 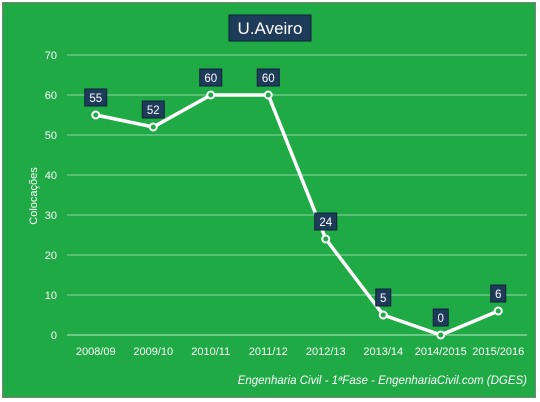 What do you see at coordinates (441, 352) in the screenshot?
I see `x-tick-label: 2014/2015` at bounding box center [441, 352].